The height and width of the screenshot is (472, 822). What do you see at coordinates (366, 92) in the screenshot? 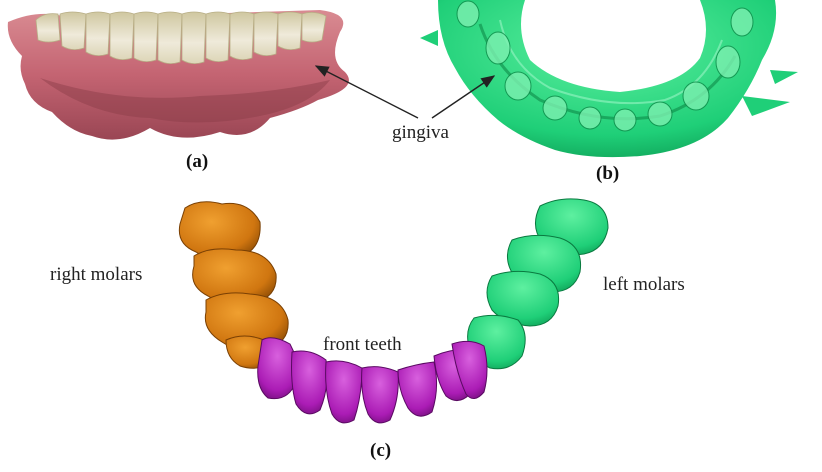
I see `arrow-to-photo-gingiva` at bounding box center [366, 92].